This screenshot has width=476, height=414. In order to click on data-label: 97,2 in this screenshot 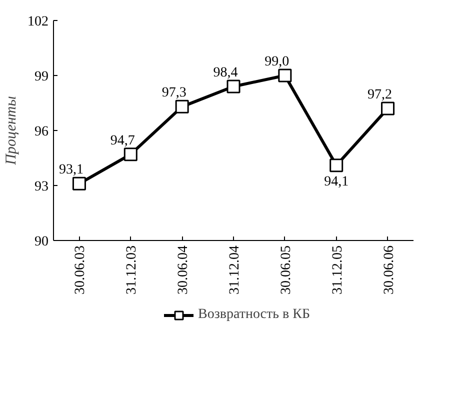, I will do `click(380, 95)`.